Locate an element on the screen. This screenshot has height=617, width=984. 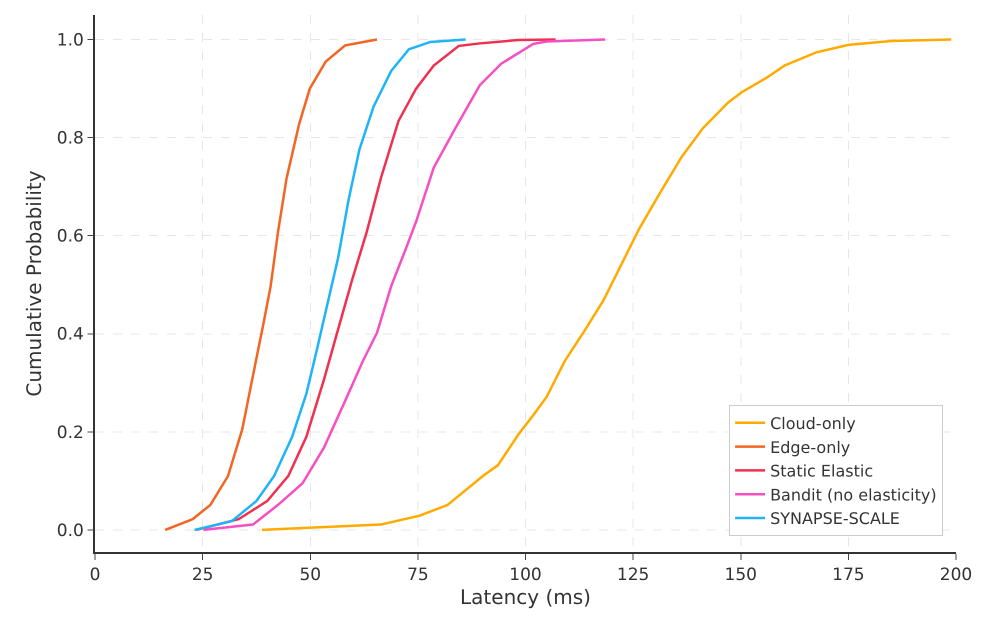
legend-label: Edge-only is located at coordinates (810, 447).